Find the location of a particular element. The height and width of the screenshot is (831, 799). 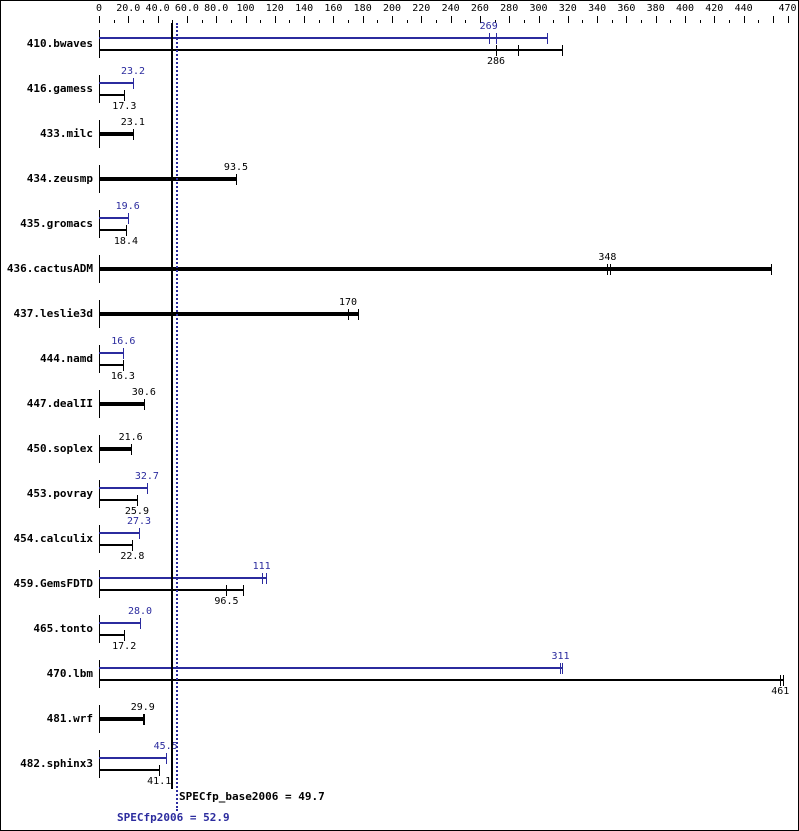

axis-tick-label: 0 is located at coordinates (99, 8).